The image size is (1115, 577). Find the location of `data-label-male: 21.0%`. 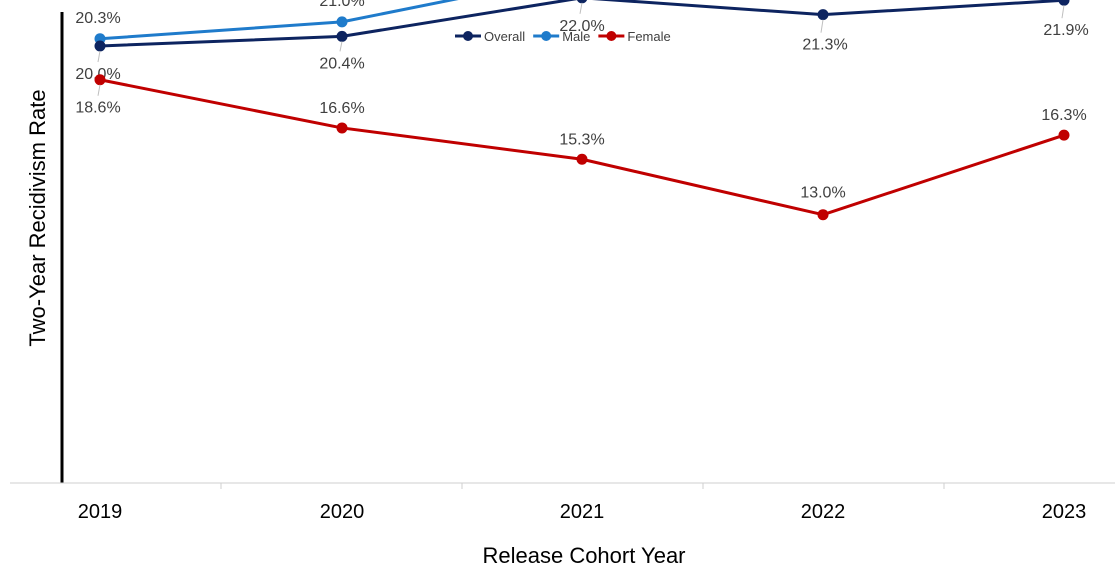

data-label-male: 21.0% is located at coordinates (341, 5).